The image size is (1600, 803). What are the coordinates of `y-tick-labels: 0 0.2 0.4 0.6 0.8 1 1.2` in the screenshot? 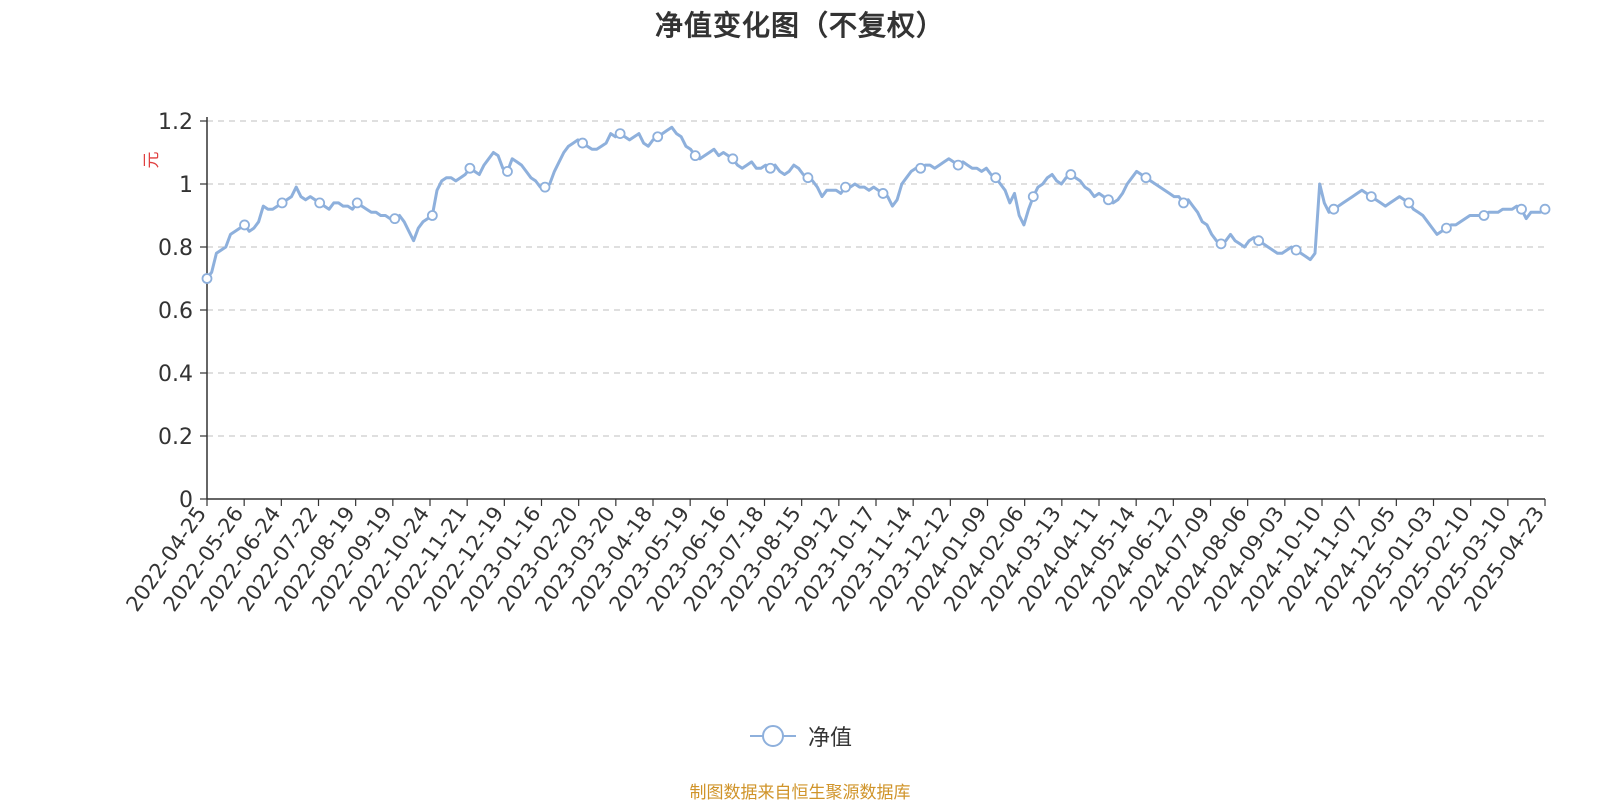 It's located at (175, 311).